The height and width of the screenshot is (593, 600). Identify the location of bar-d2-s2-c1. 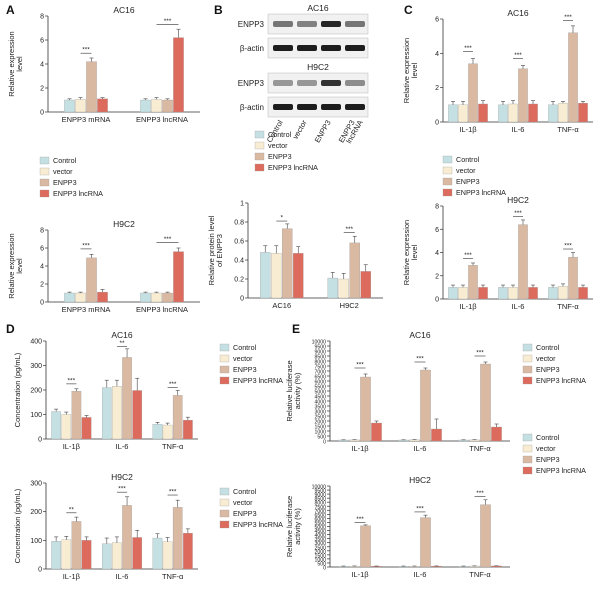
(127, 537).